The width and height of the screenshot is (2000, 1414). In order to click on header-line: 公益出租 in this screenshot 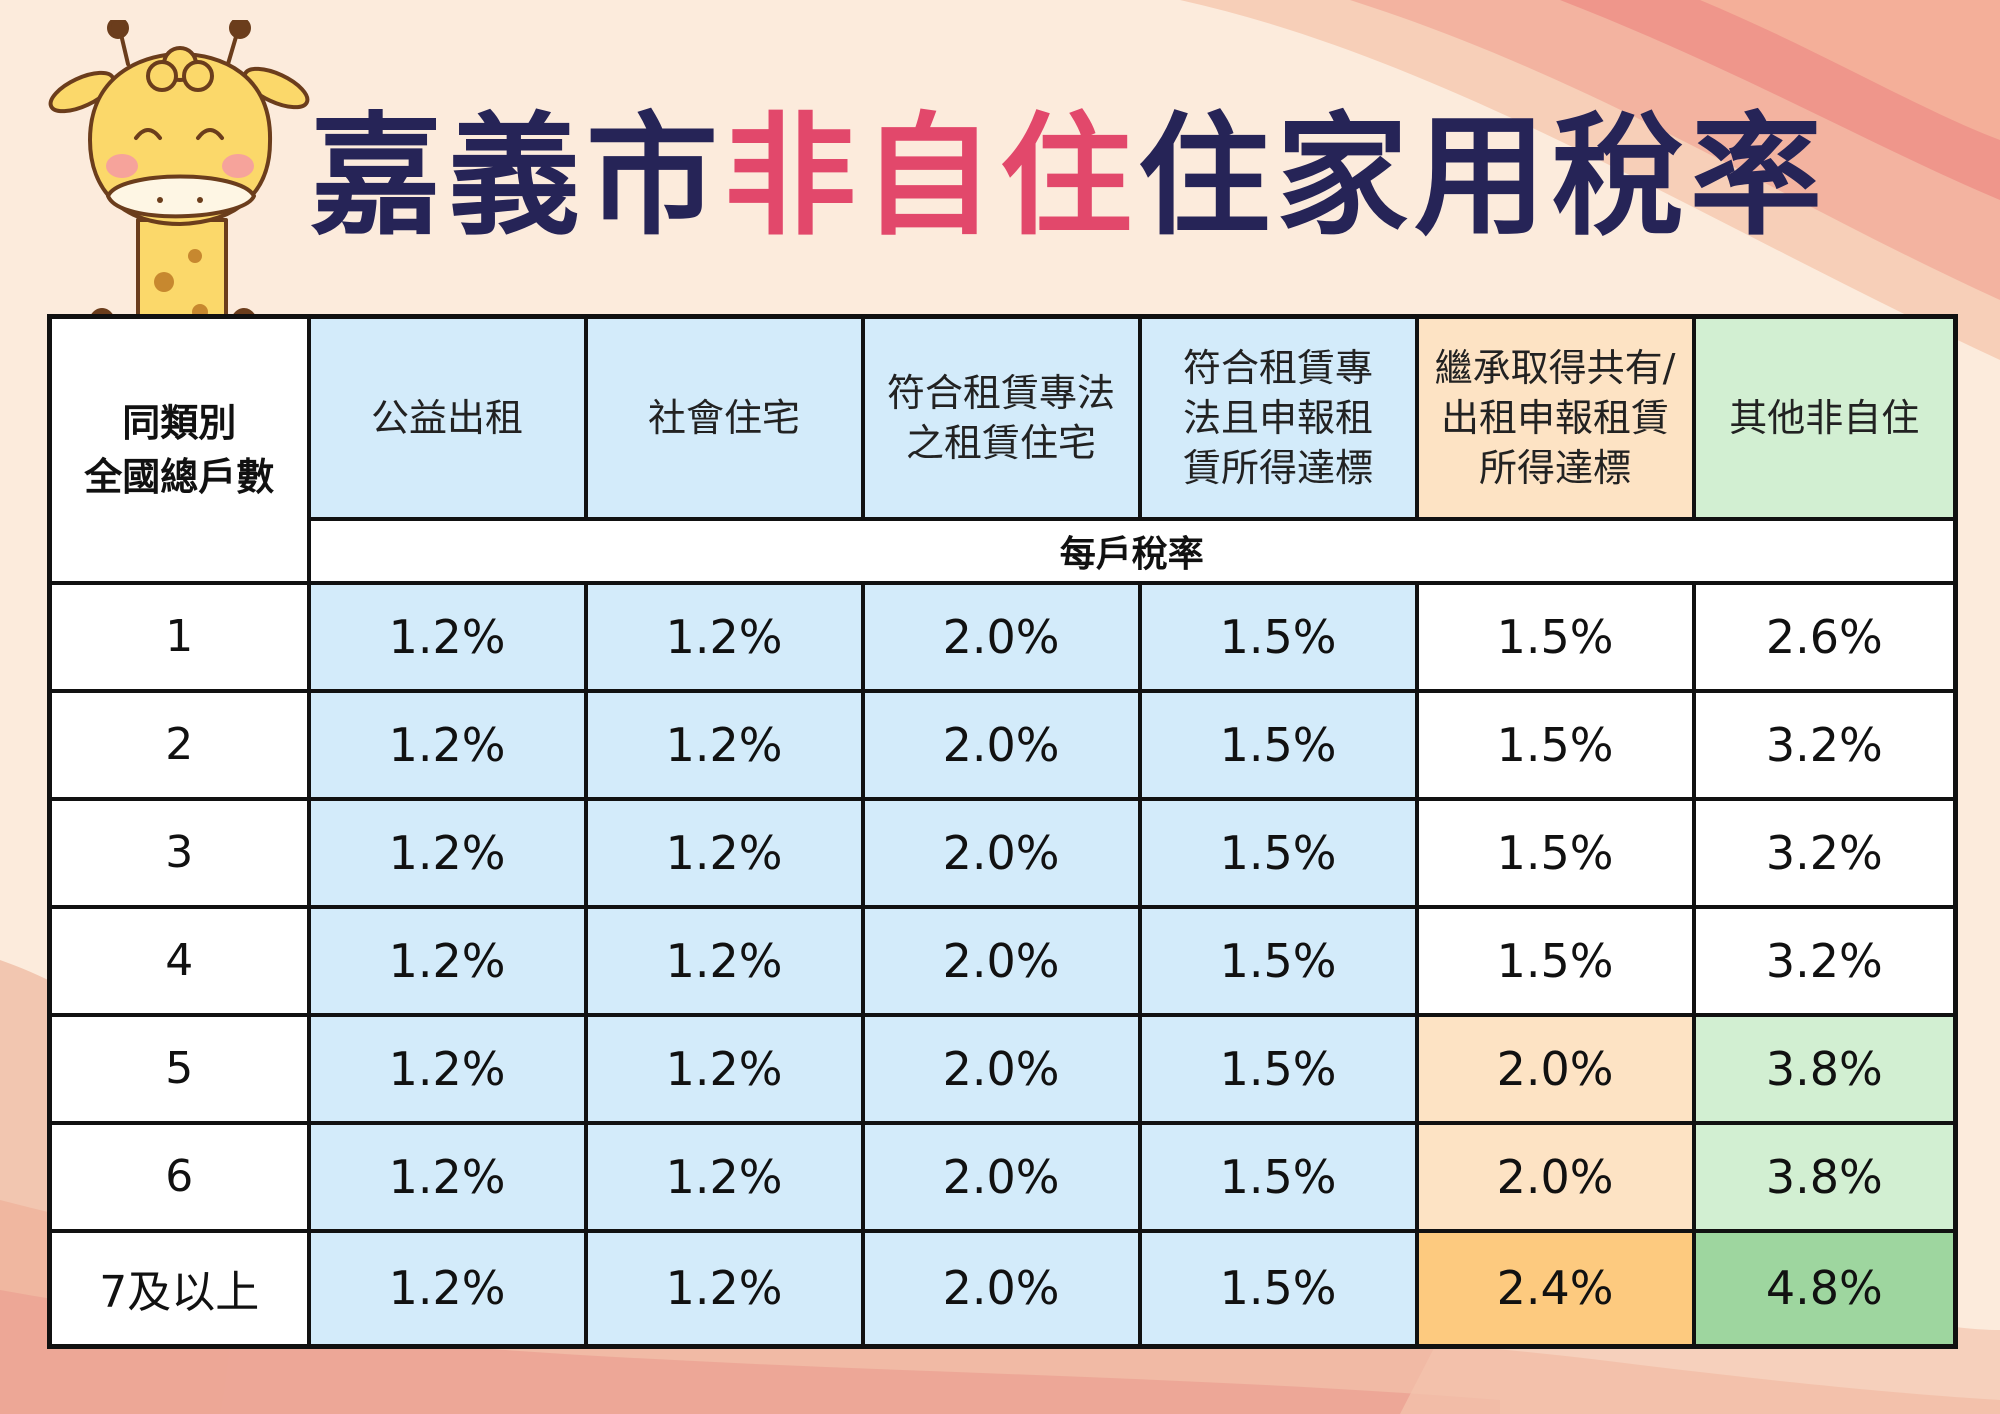, I will do `click(446, 417)`.